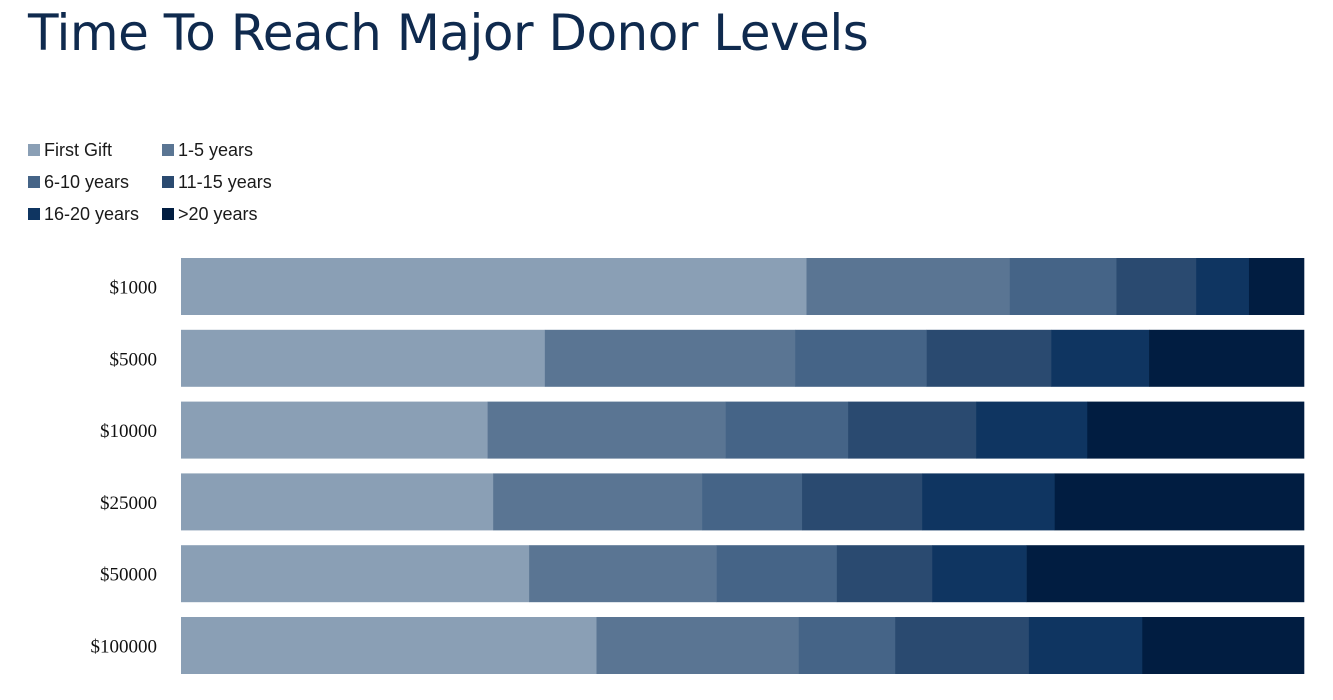 This screenshot has height=700, width=1333. I want to click on category-label: $50000, so click(128, 575).